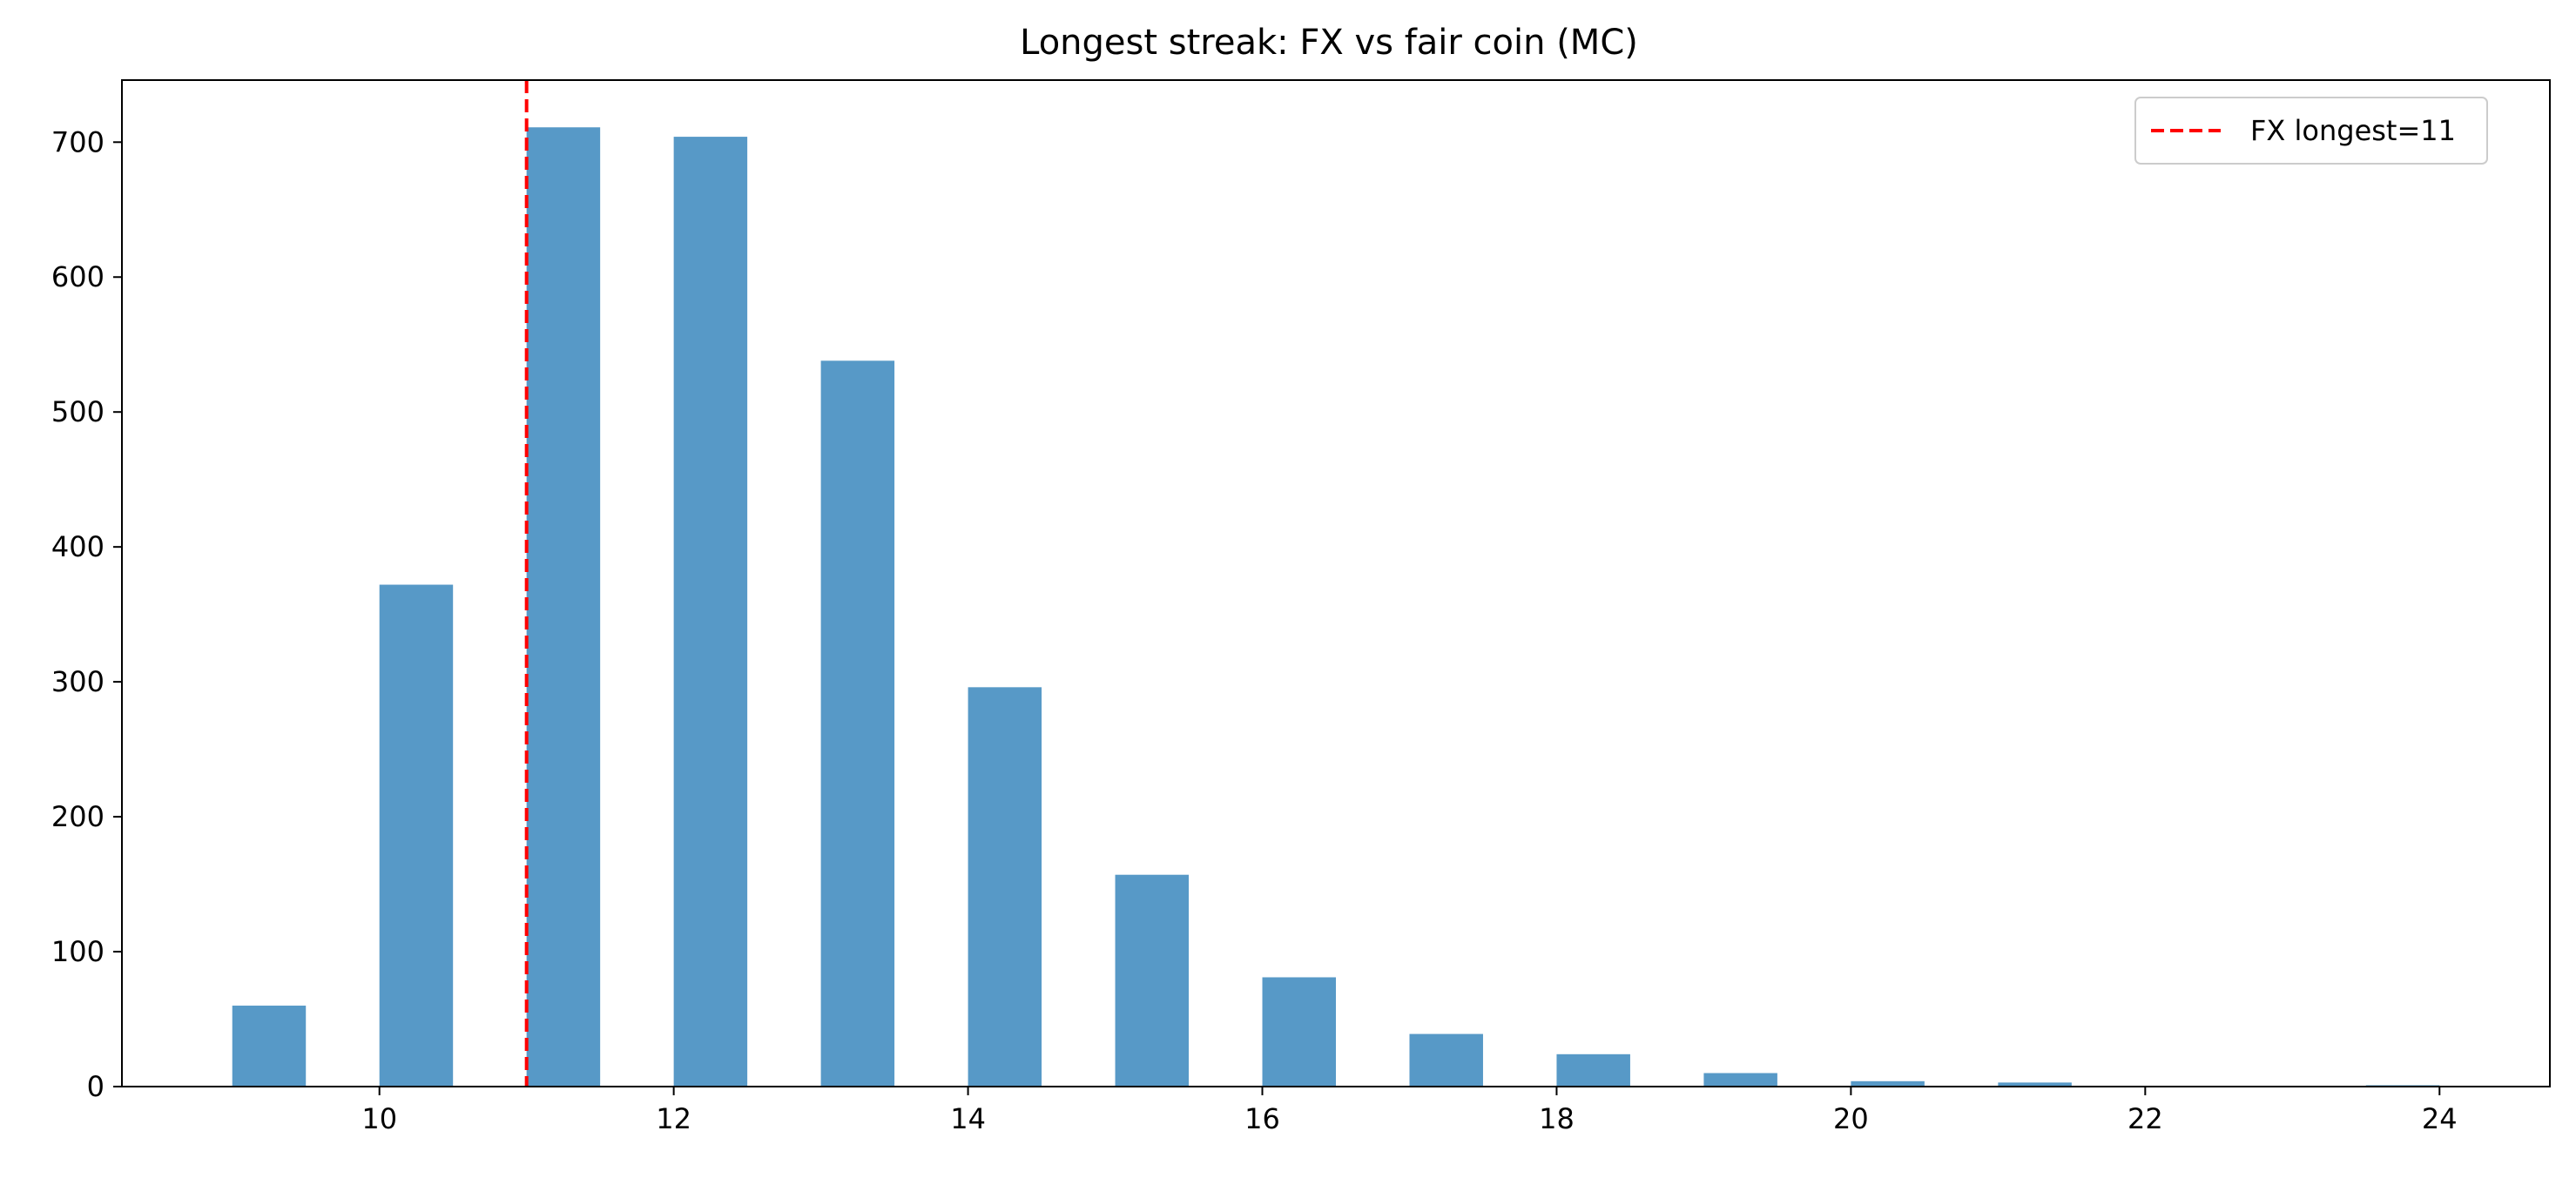 Image resolution: width=2576 pixels, height=1178 pixels. Describe the element at coordinates (96, 1086) in the screenshot. I see `y-tick-label: 0` at that location.